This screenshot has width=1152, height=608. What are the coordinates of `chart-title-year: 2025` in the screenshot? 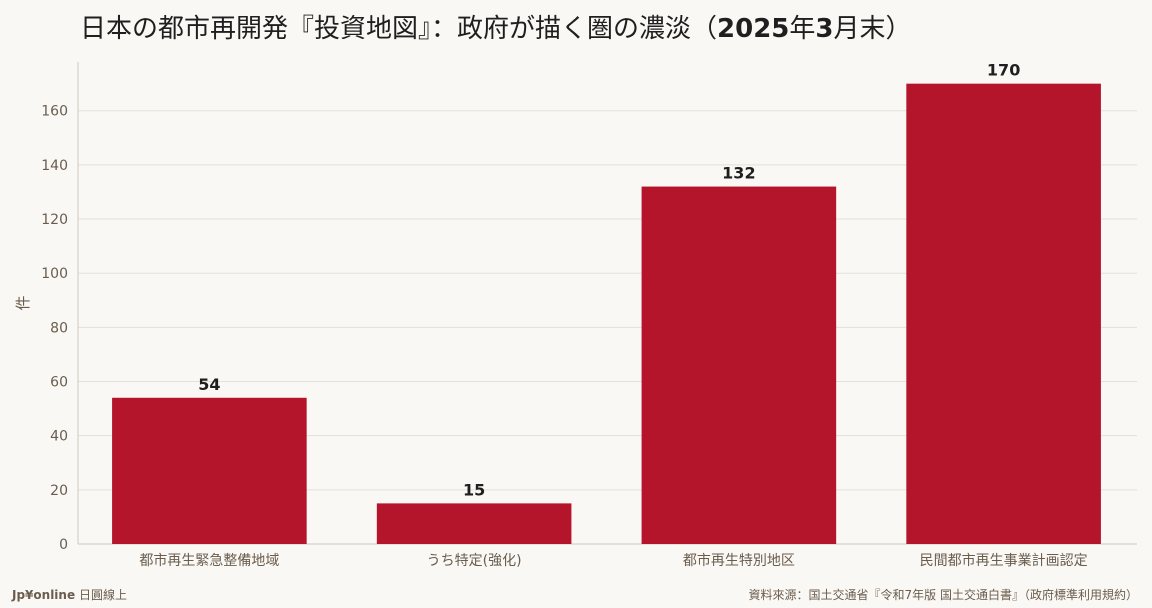 It's located at (753, 29).